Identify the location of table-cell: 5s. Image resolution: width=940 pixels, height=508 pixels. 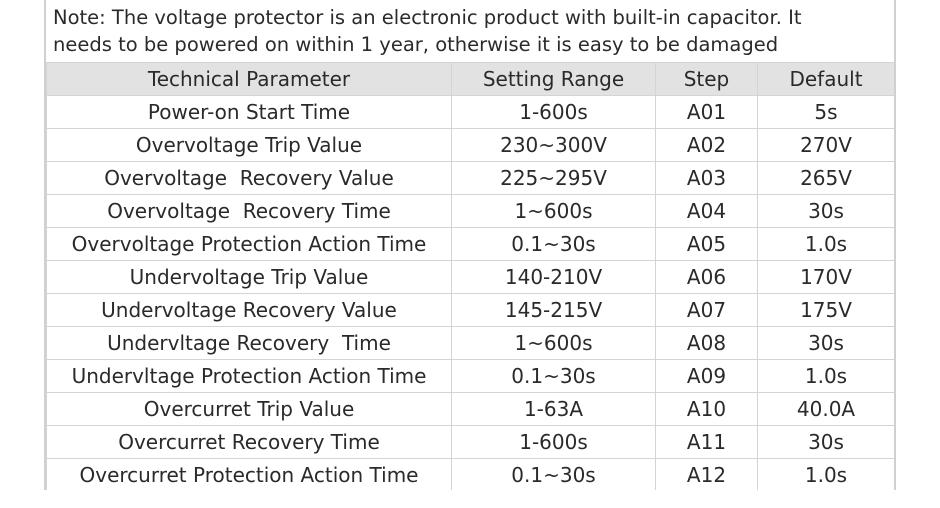
(825, 112).